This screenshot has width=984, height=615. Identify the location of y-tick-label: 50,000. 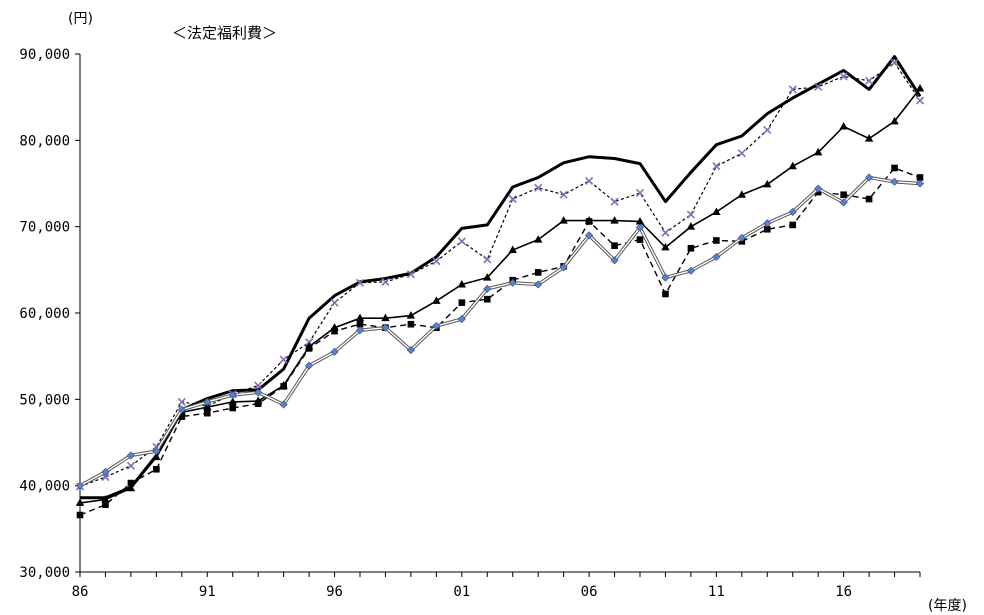
(44, 400).